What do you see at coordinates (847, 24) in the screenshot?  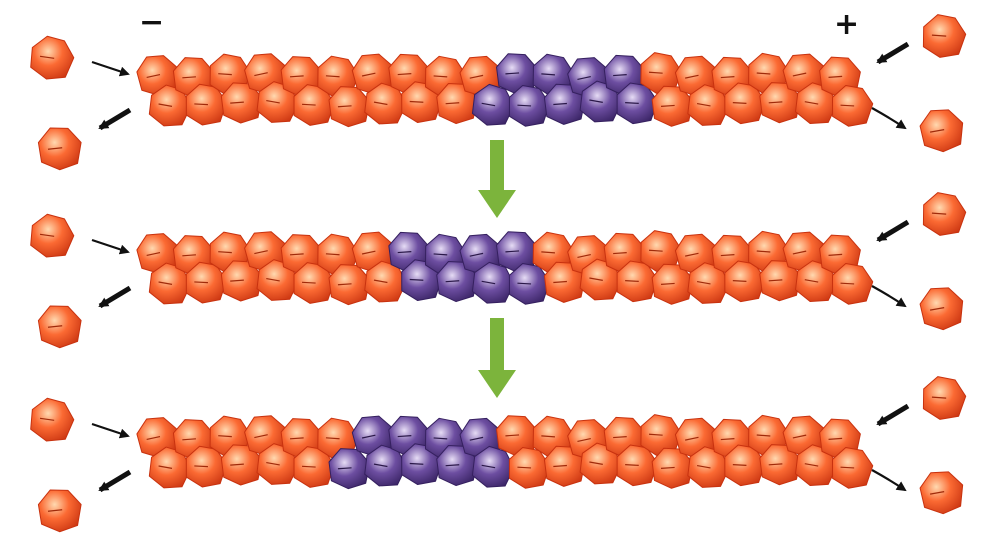 I see `plus-end-label: +` at bounding box center [847, 24].